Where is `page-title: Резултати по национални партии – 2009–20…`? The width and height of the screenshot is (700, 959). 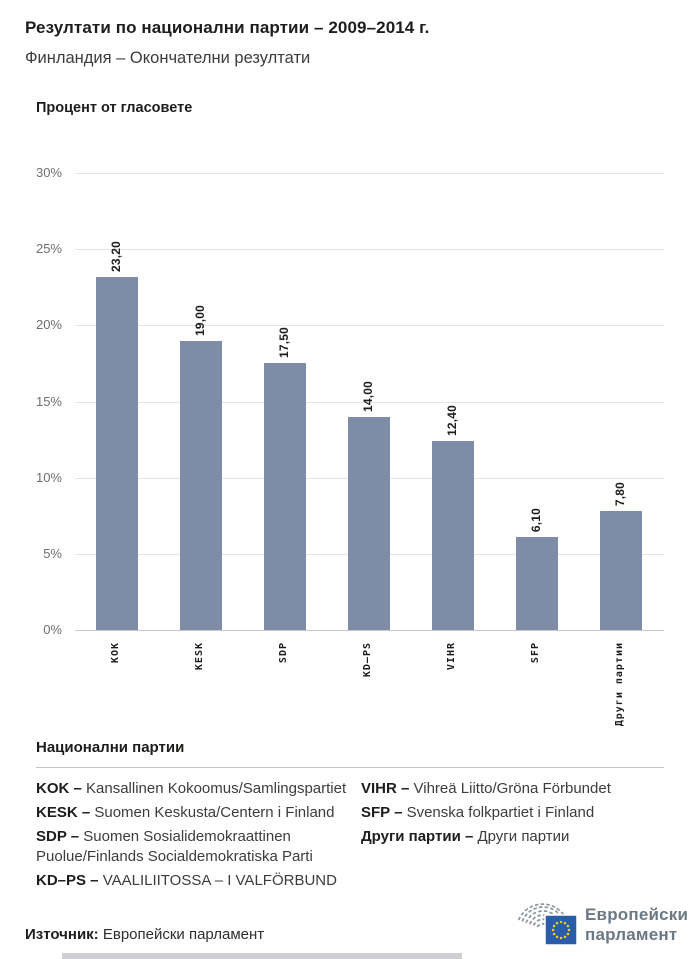
page-title: Резултати по национални партии – 2009–20… is located at coordinates (227, 27).